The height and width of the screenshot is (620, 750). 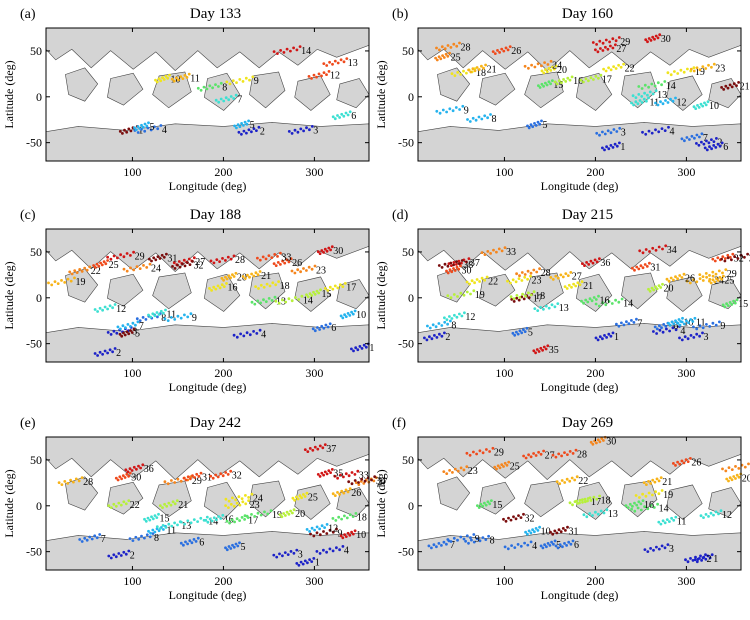 I want to click on track-30: 30, so click(x=458, y=270).